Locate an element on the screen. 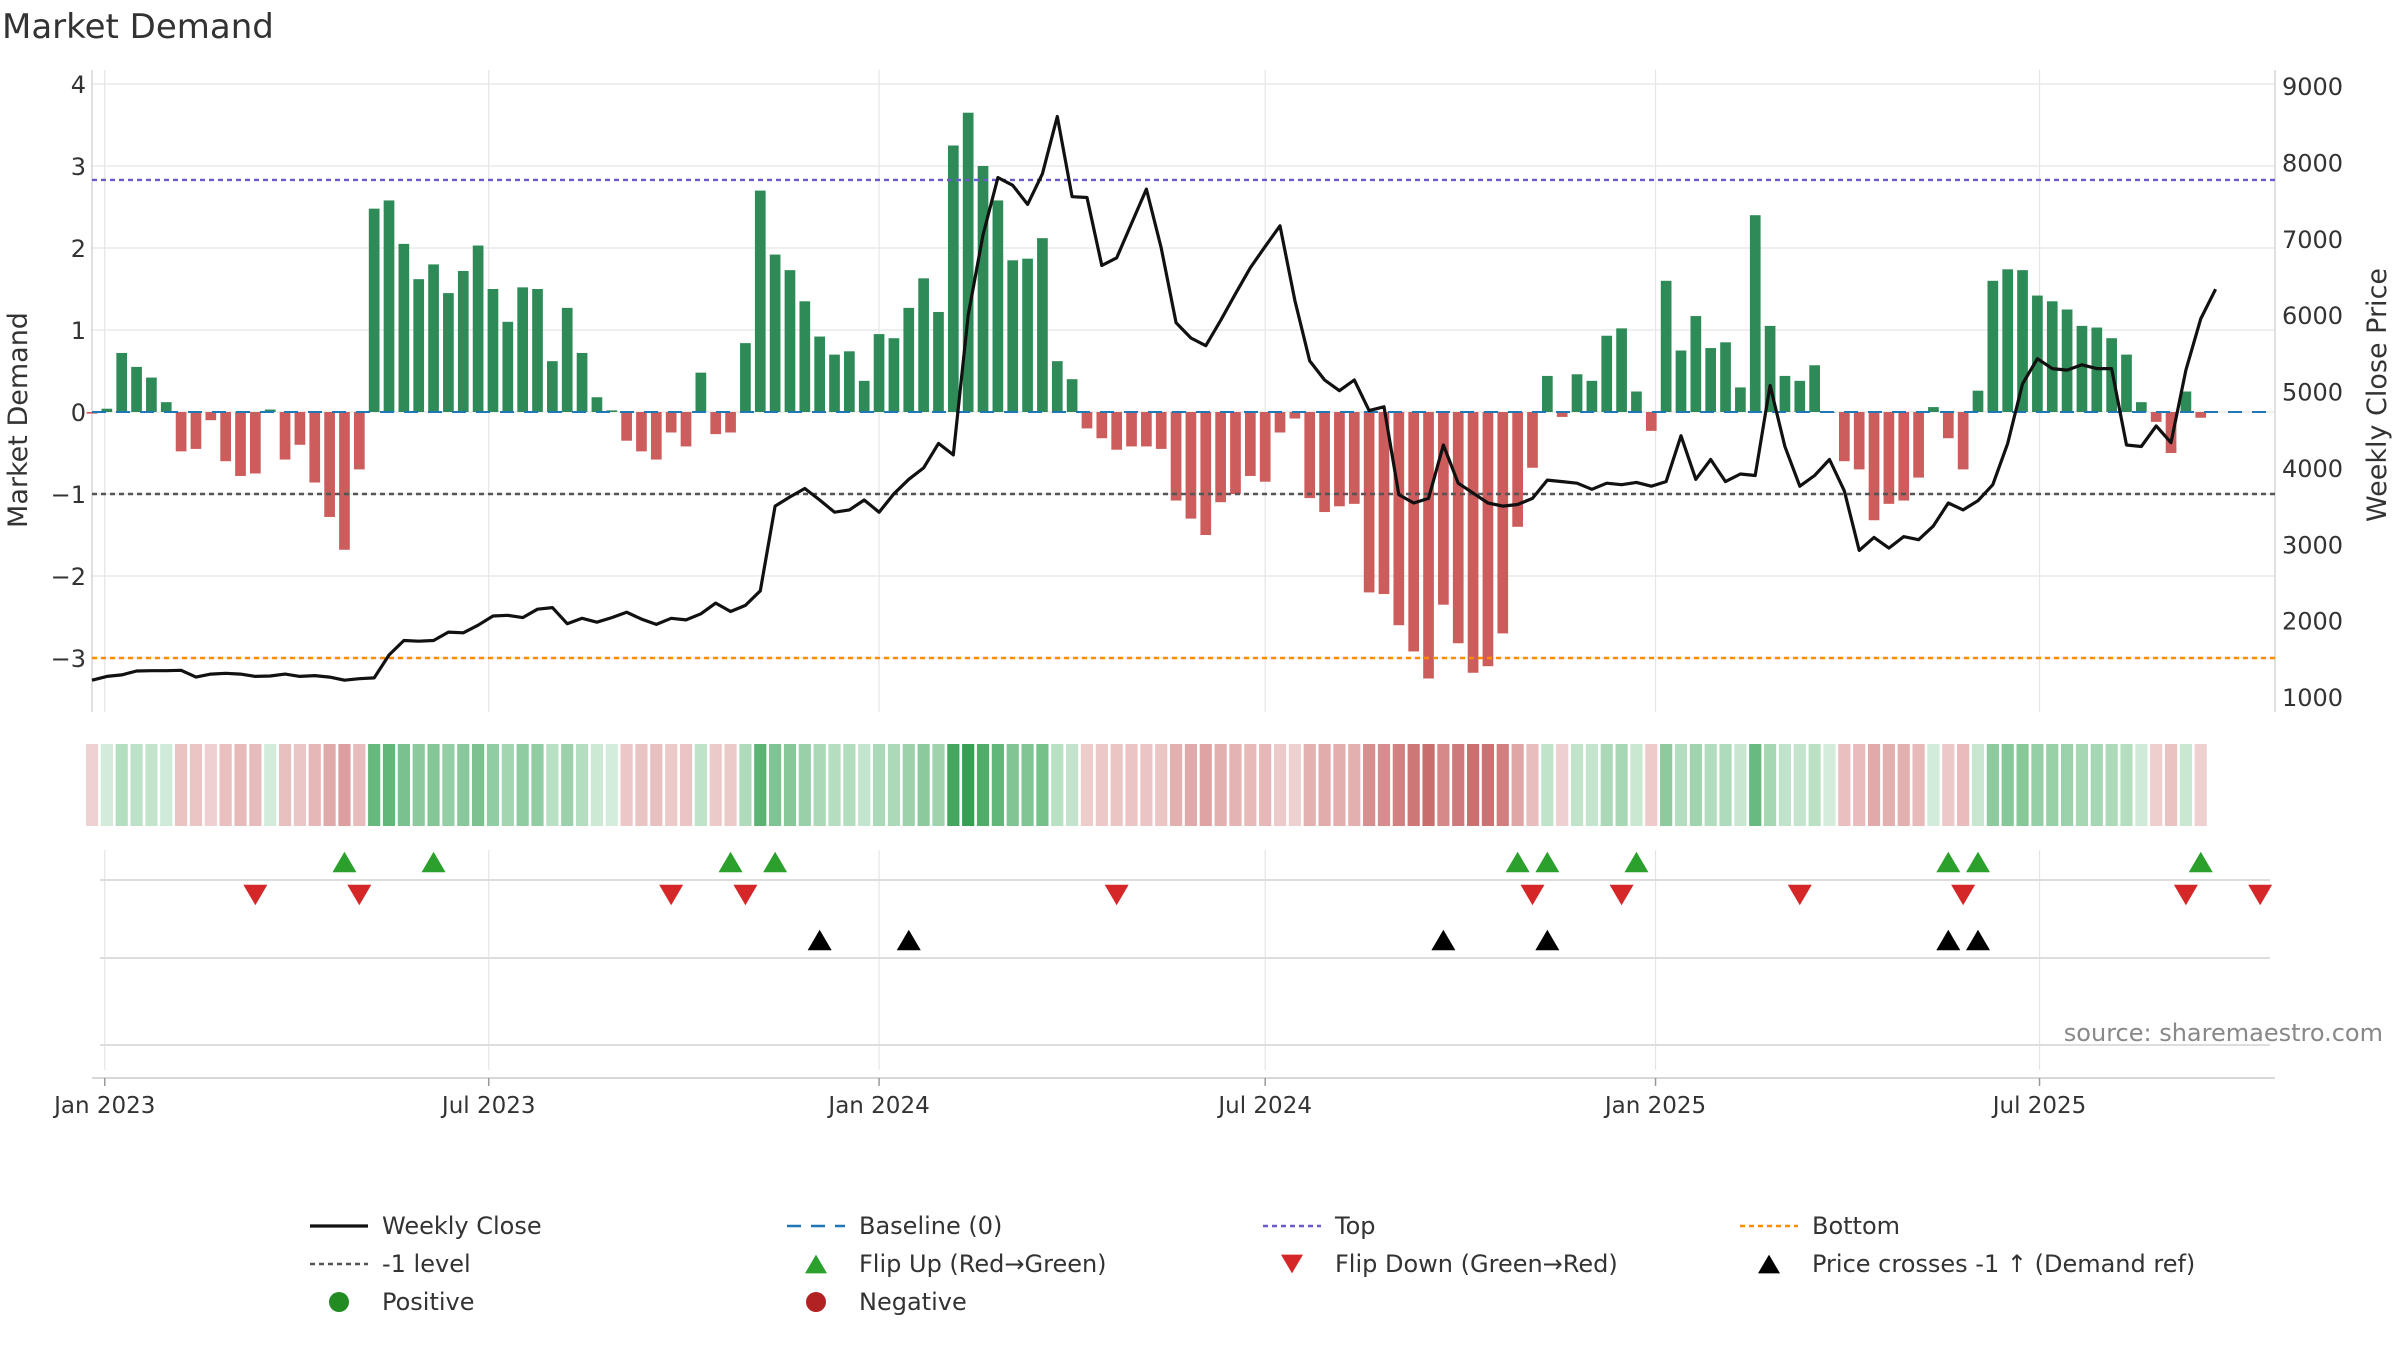 This screenshot has width=2400, height=1350. legend-label: Flip Up (Red→Green) is located at coordinates (983, 1264).